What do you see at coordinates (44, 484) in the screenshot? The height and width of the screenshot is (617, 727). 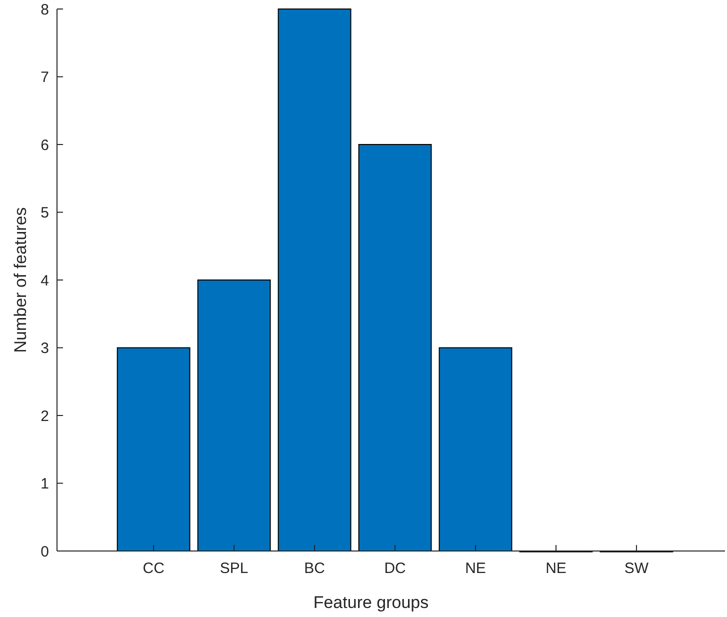 I see `y-tick-label: 1` at bounding box center [44, 484].